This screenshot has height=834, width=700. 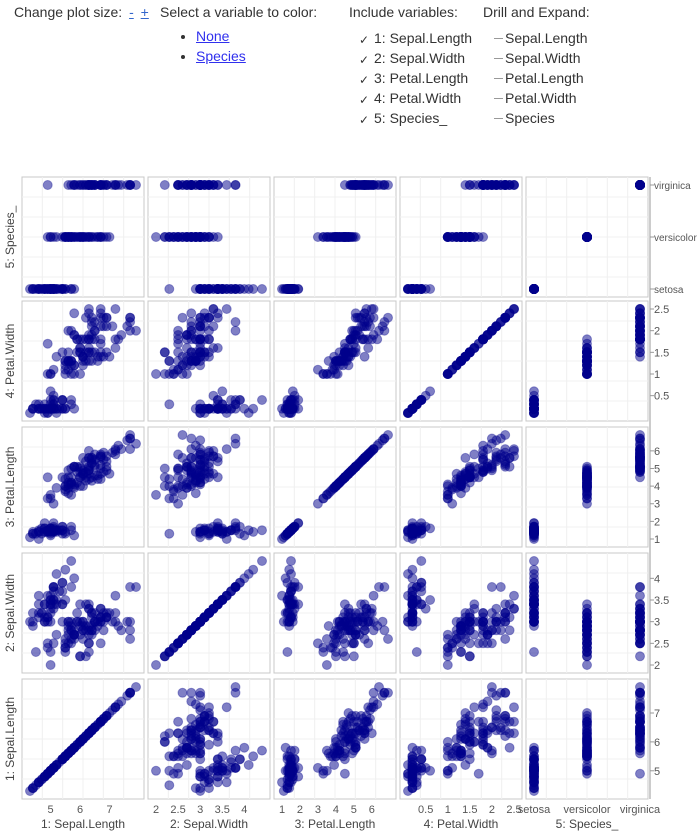 I want to click on enlarge-plot-link: +, so click(x=144, y=12).